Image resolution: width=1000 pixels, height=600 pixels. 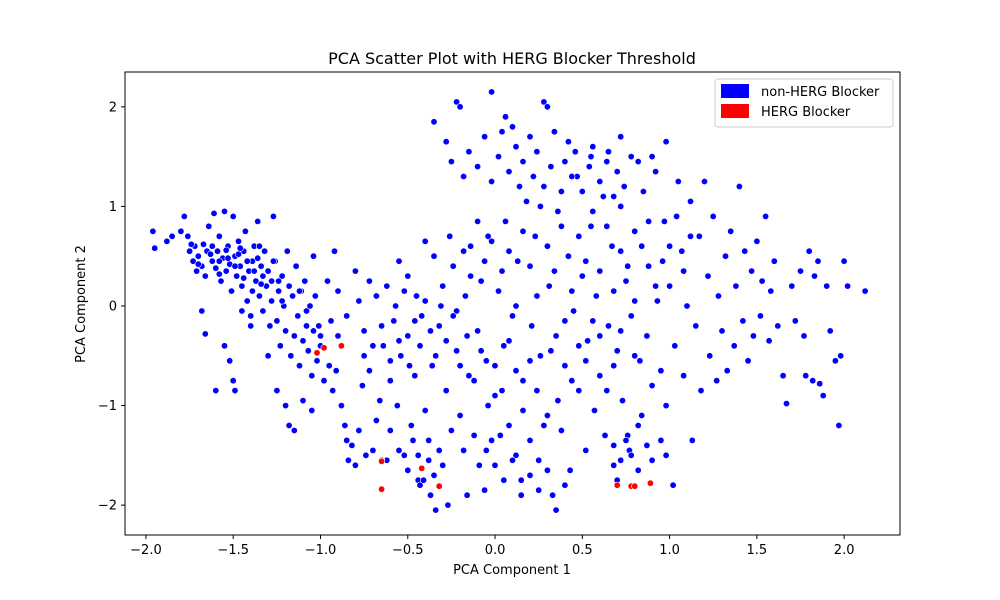 I want to click on x-tick-label: 0.5, so click(x=582, y=550).